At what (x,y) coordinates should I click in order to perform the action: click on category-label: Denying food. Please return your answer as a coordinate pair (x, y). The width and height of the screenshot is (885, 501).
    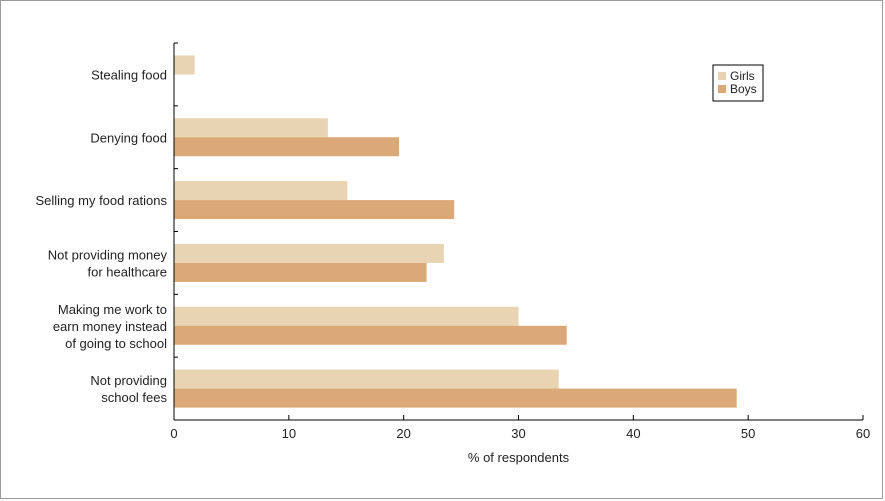
    Looking at the image, I should click on (128, 137).